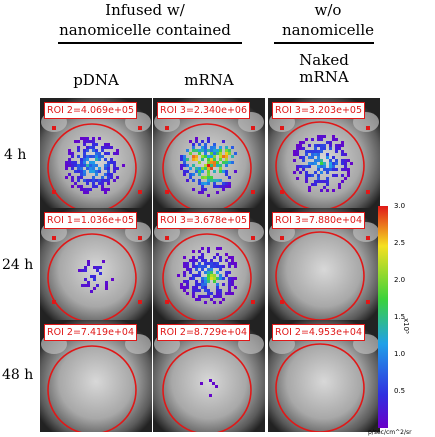 This screenshot has width=435, height=437. I want to click on imaging-panel-r1-c1: ROI 2=4.069e+05, so click(96, 154).